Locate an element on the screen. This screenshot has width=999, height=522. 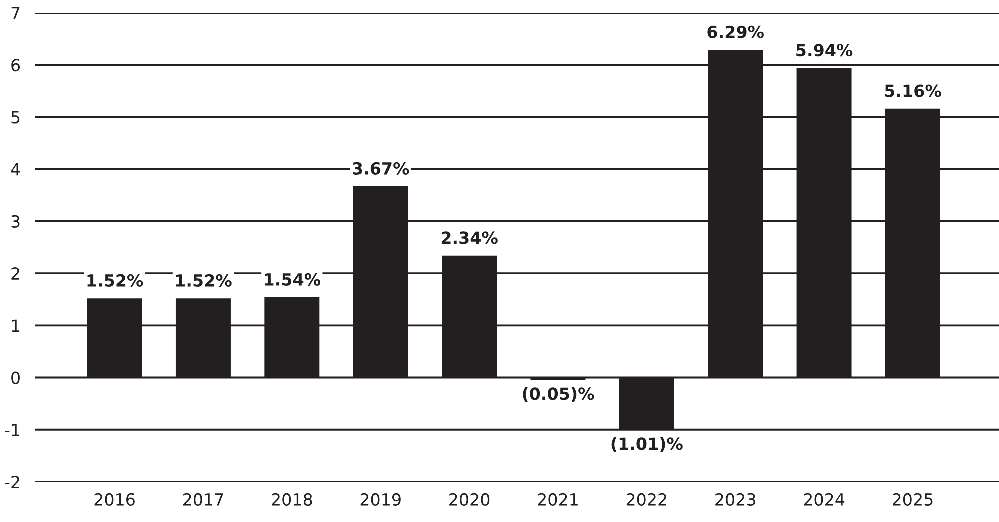
x-tick-label: 2017 is located at coordinates (203, 499).